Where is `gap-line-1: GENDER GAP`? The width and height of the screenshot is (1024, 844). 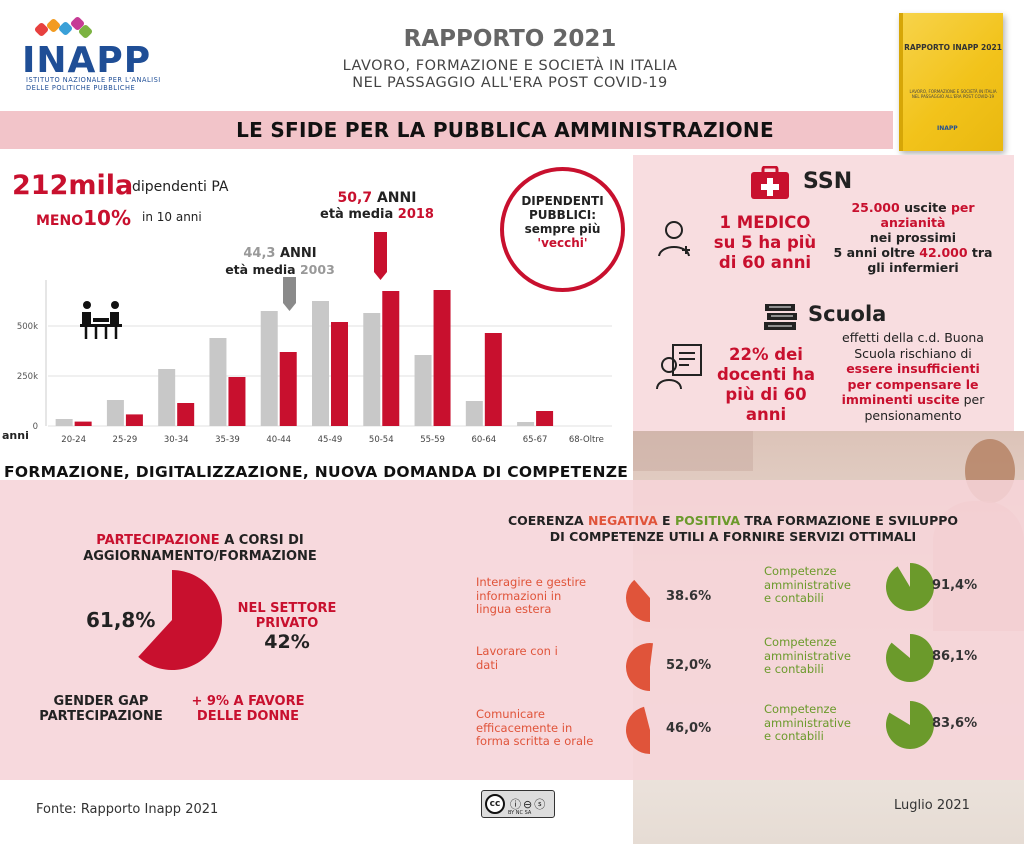
gap-line-1: GENDER GAP is located at coordinates (101, 701).